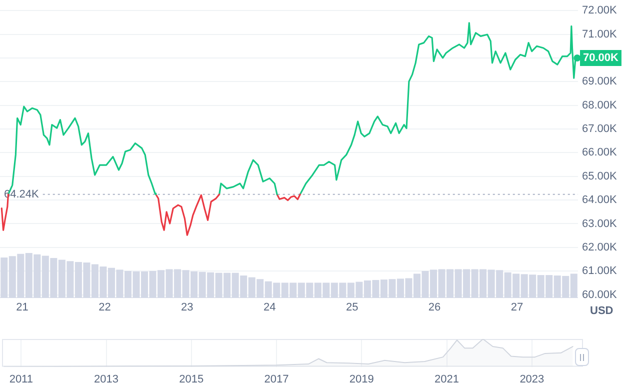 The height and width of the screenshot is (392, 624). I want to click on x-tick-label: 2013, so click(106, 379).